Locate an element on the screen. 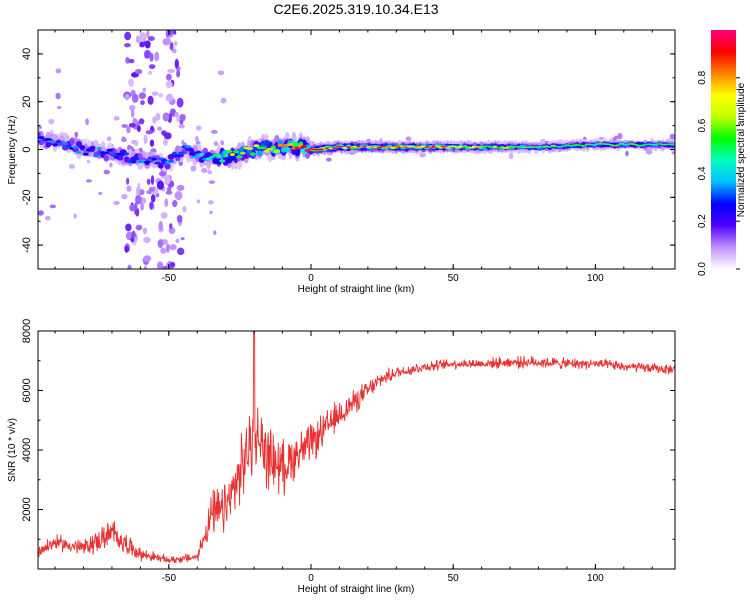  colorbar-ticks: 0.0 0.2 0.4 0.6 0.8 is located at coordinates (718, 173).